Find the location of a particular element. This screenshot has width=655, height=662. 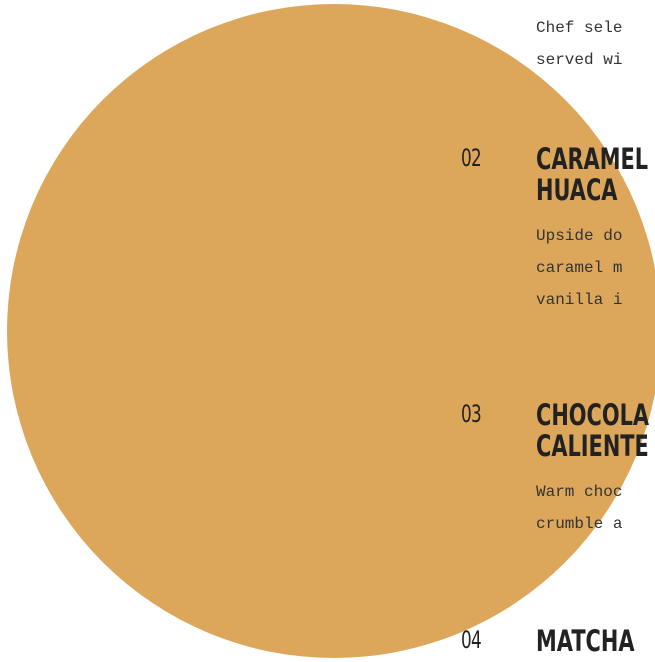

item-3-description-line-1: Warm choc is located at coordinates (579, 492).